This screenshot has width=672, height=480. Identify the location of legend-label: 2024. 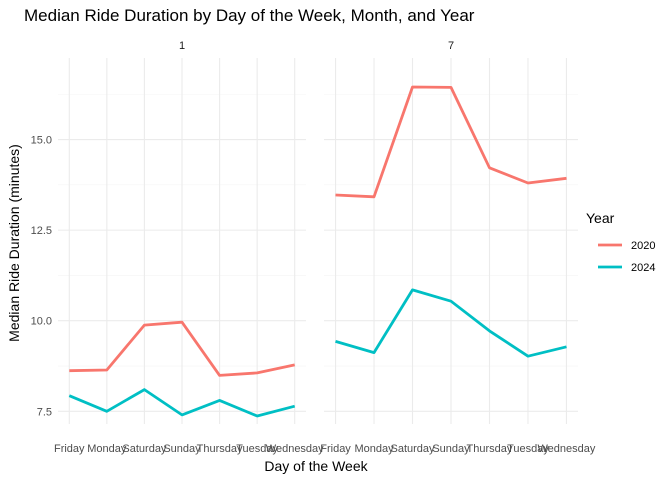
(643, 268).